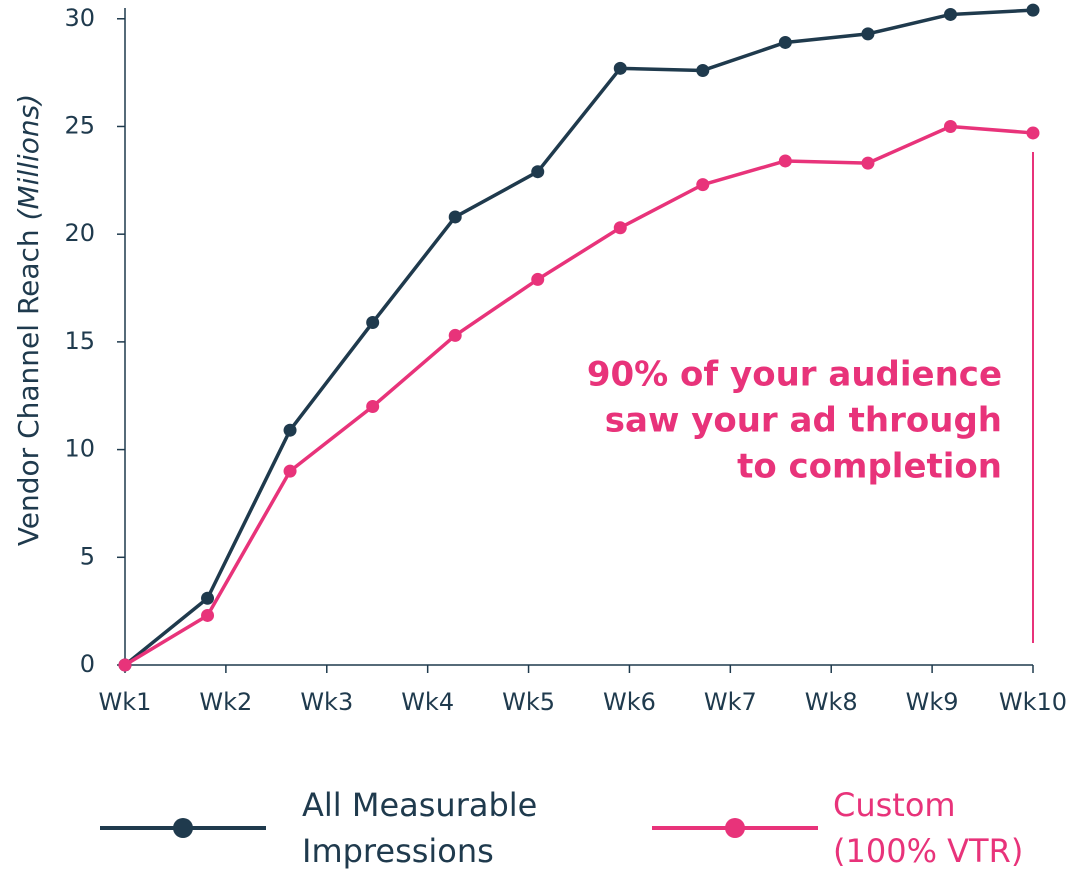  Describe the element at coordinates (79, 341) in the screenshot. I see `y-tick-label: 15` at that location.